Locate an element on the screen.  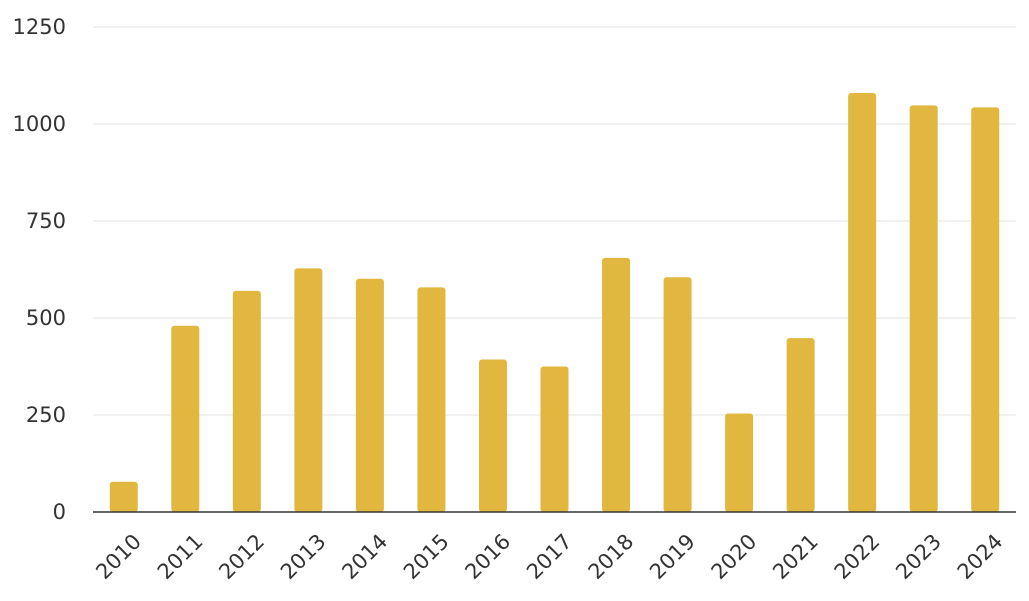
x-tick-label: 2024 is located at coordinates (980, 556).